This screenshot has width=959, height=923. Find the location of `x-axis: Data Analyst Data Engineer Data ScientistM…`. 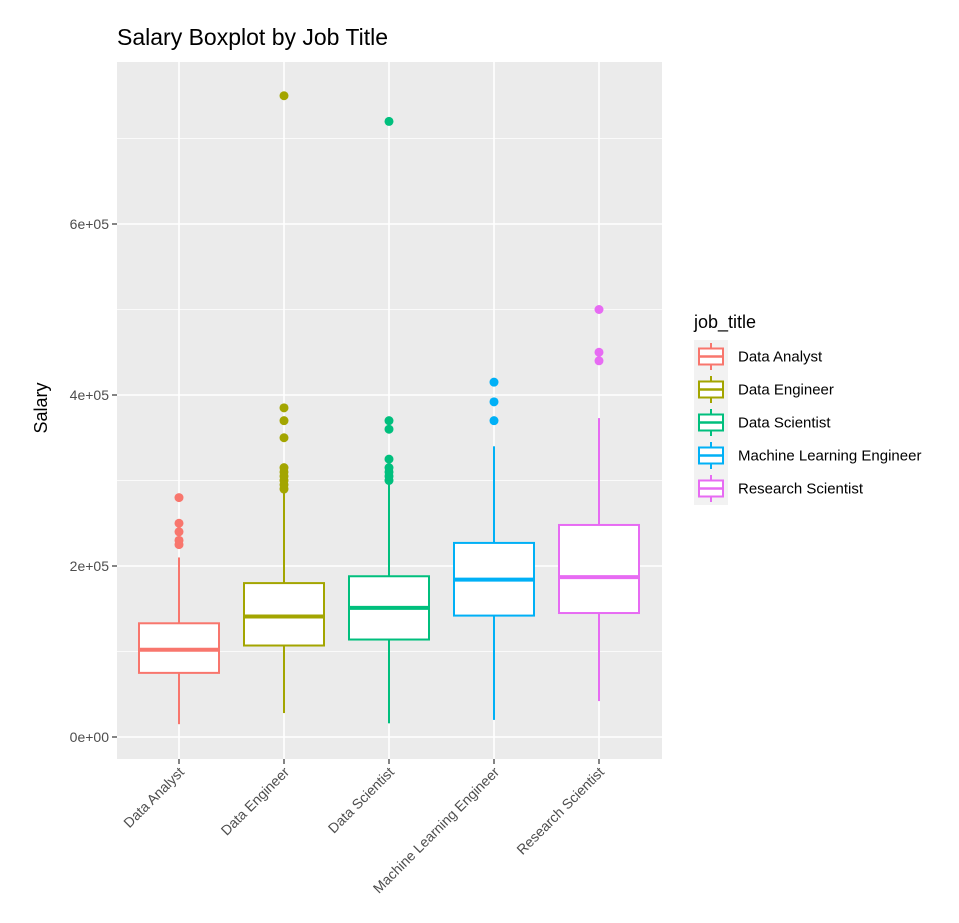

x-axis: Data Analyst Data Engineer Data ScientistM… is located at coordinates (363, 827).